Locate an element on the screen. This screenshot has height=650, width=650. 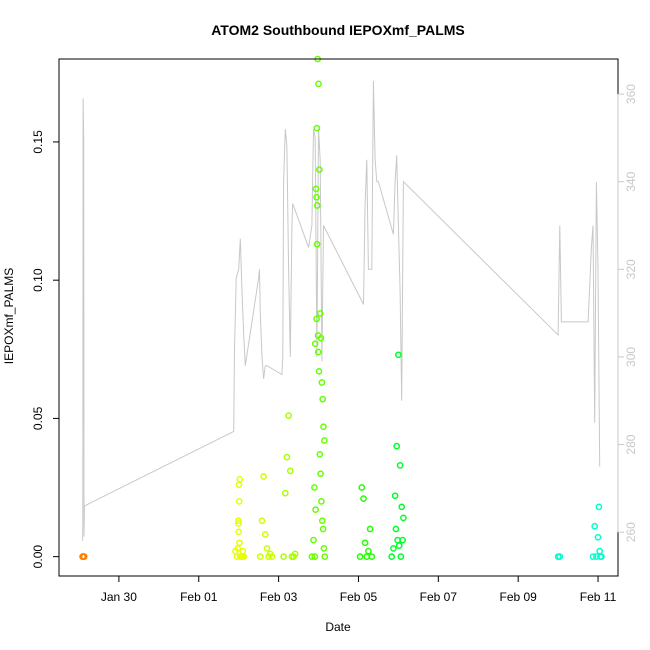
x-tick-label: Feb 03 is located at coordinates (279, 597).